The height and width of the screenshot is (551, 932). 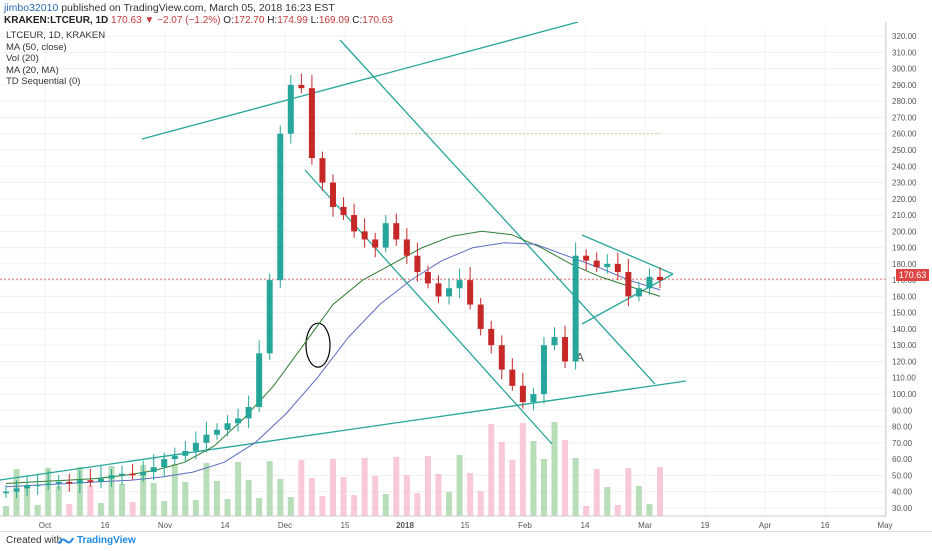 I want to click on y-tick-label: 60.00, so click(x=902, y=459).